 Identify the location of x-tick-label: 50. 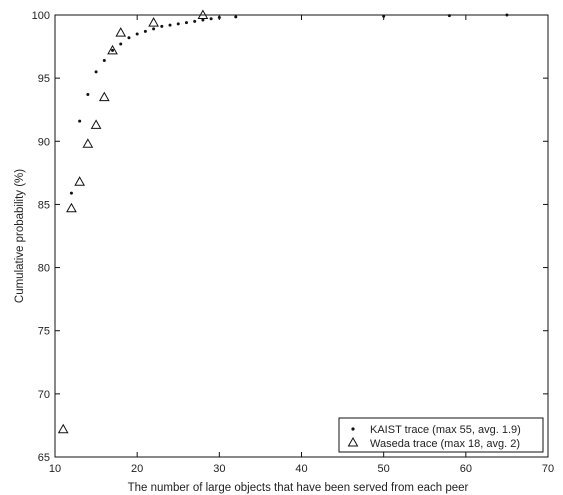
(384, 469).